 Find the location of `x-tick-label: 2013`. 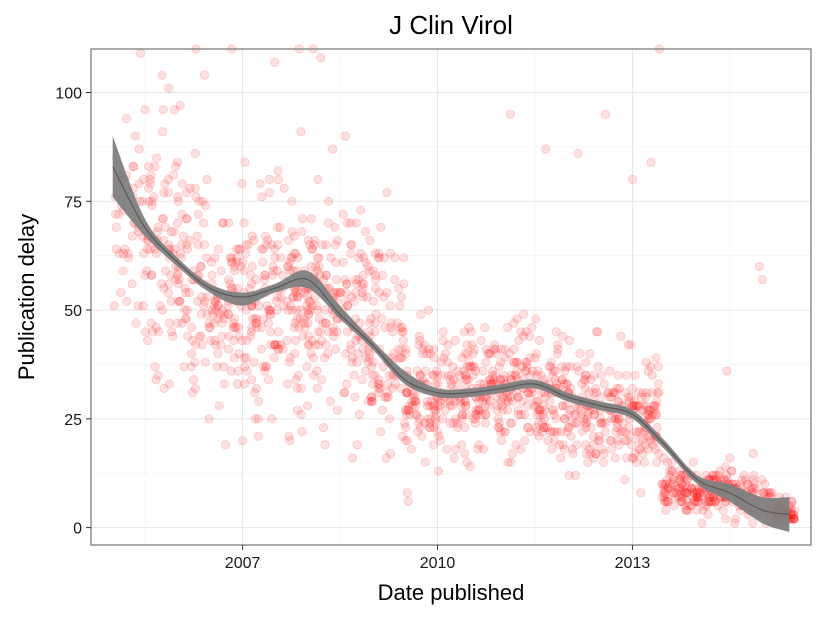

x-tick-label: 2013 is located at coordinates (633, 563).